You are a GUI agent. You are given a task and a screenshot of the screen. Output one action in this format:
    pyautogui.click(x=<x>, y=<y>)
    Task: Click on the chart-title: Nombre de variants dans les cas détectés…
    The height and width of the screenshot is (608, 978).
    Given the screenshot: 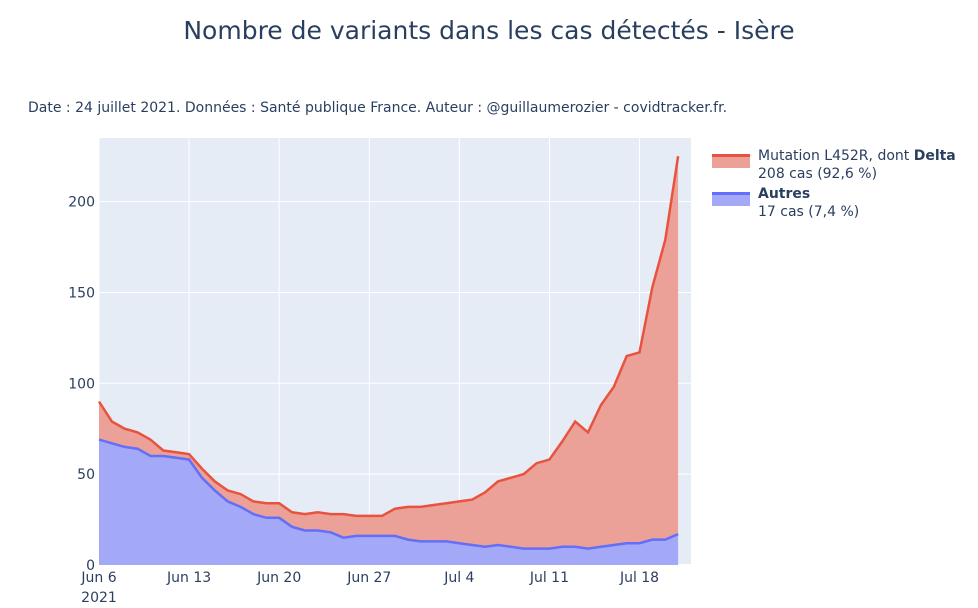 What is the action you would take?
    pyautogui.click(x=489, y=30)
    